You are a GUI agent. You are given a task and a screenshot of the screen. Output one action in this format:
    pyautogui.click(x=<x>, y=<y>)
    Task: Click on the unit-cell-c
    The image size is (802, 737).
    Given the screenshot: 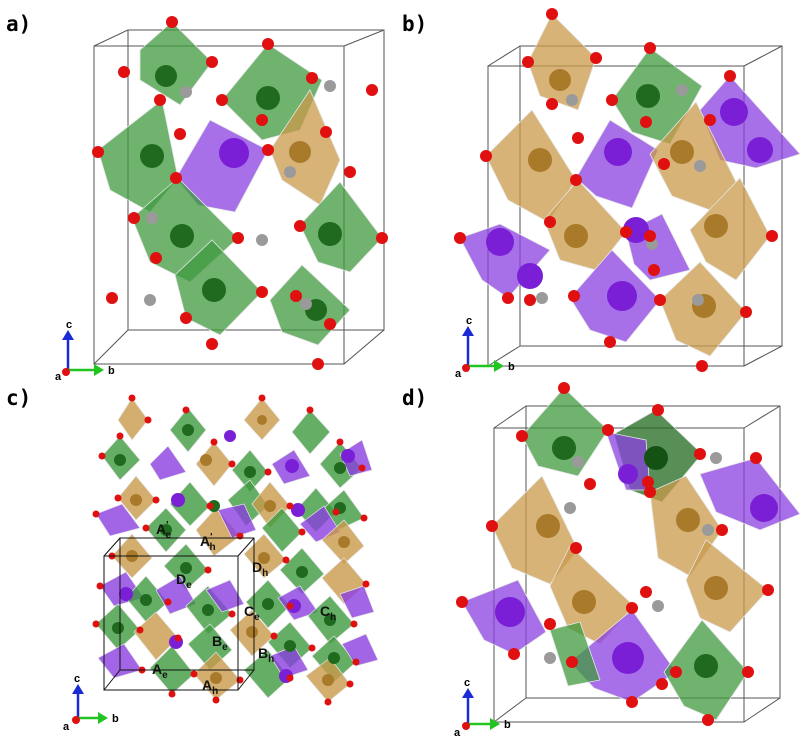 What is the action you would take?
    pyautogui.click(x=179, y=614)
    